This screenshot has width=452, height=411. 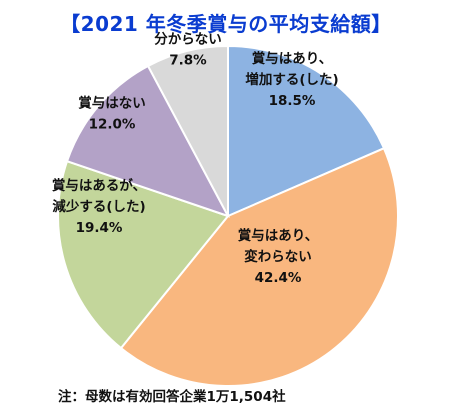 I want to click on chart-title: 【2021 年冬季賞与の平均支給額】, so click(x=226, y=24).